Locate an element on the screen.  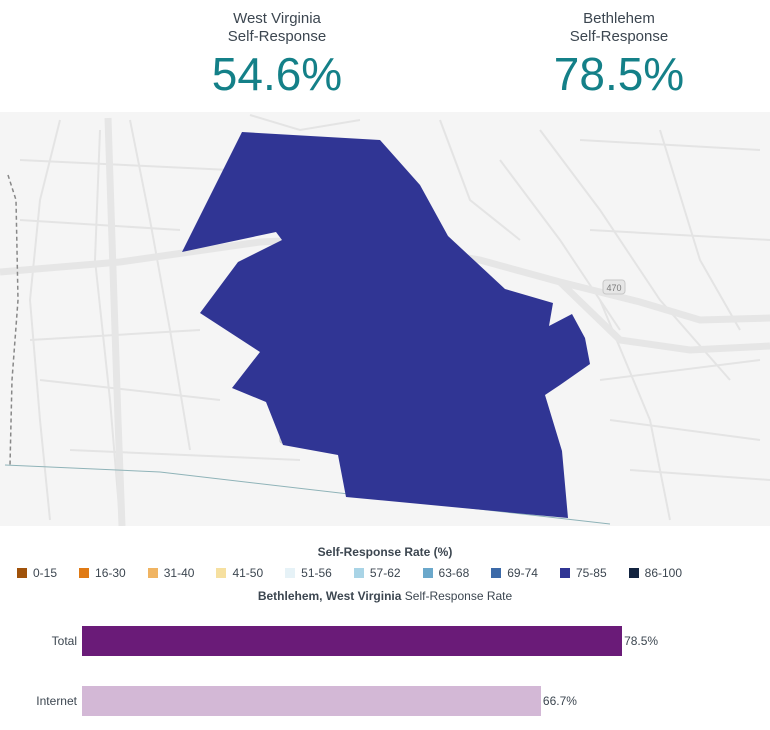
legend-label: 0-15 is located at coordinates (45, 573).